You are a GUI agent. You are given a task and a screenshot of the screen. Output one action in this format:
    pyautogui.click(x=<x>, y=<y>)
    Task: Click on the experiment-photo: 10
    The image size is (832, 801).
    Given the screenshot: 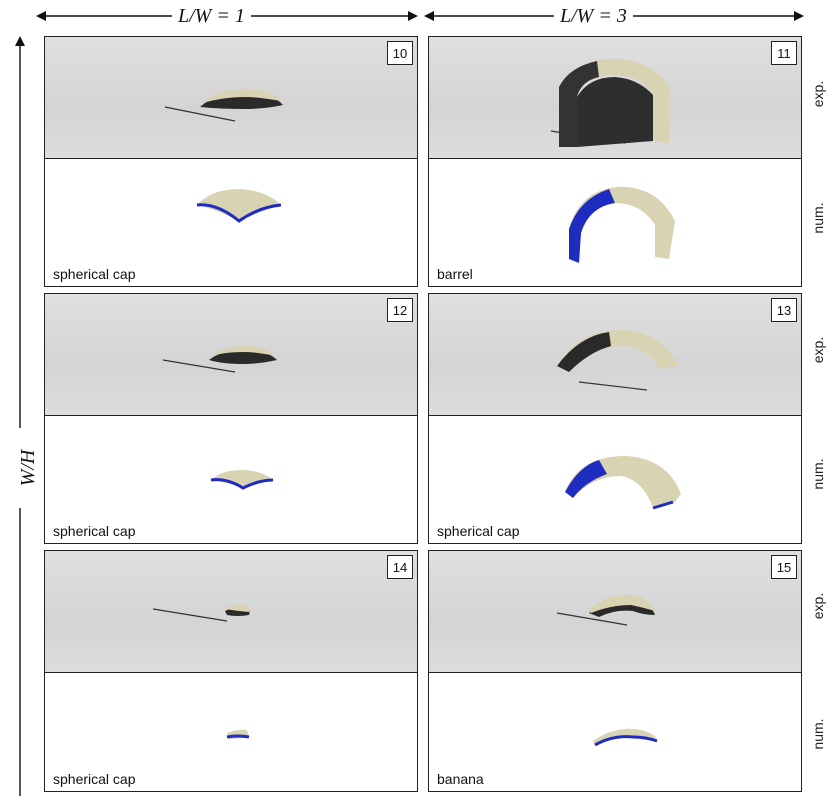 What is the action you would take?
    pyautogui.click(x=231, y=98)
    